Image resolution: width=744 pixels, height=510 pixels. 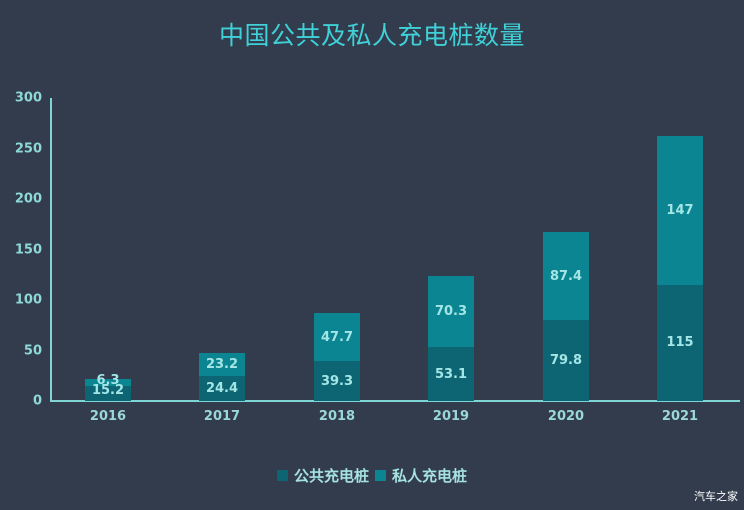 What do you see at coordinates (108, 416) in the screenshot?
I see `x-tick-label: 2016` at bounding box center [108, 416].